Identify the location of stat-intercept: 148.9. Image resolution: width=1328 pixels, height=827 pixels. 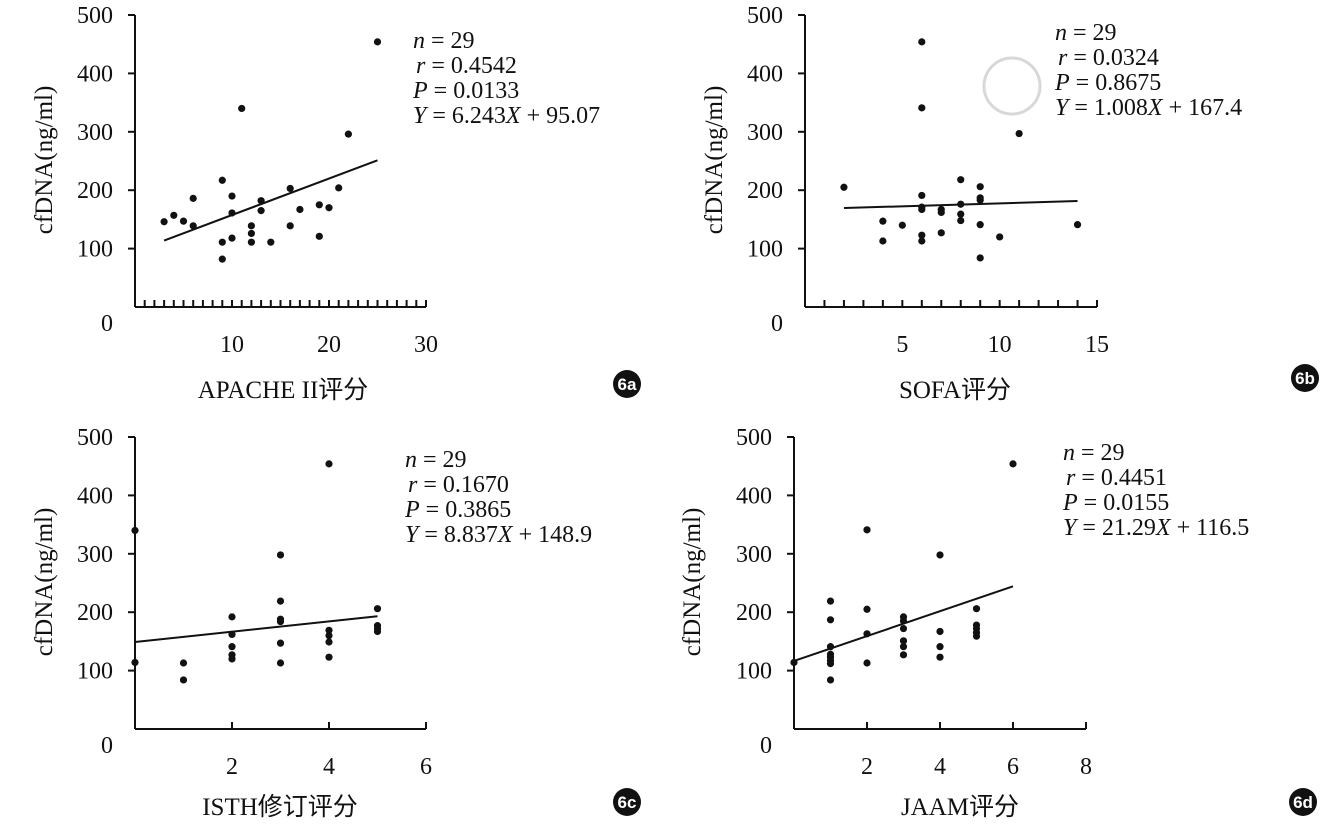
(565, 535).